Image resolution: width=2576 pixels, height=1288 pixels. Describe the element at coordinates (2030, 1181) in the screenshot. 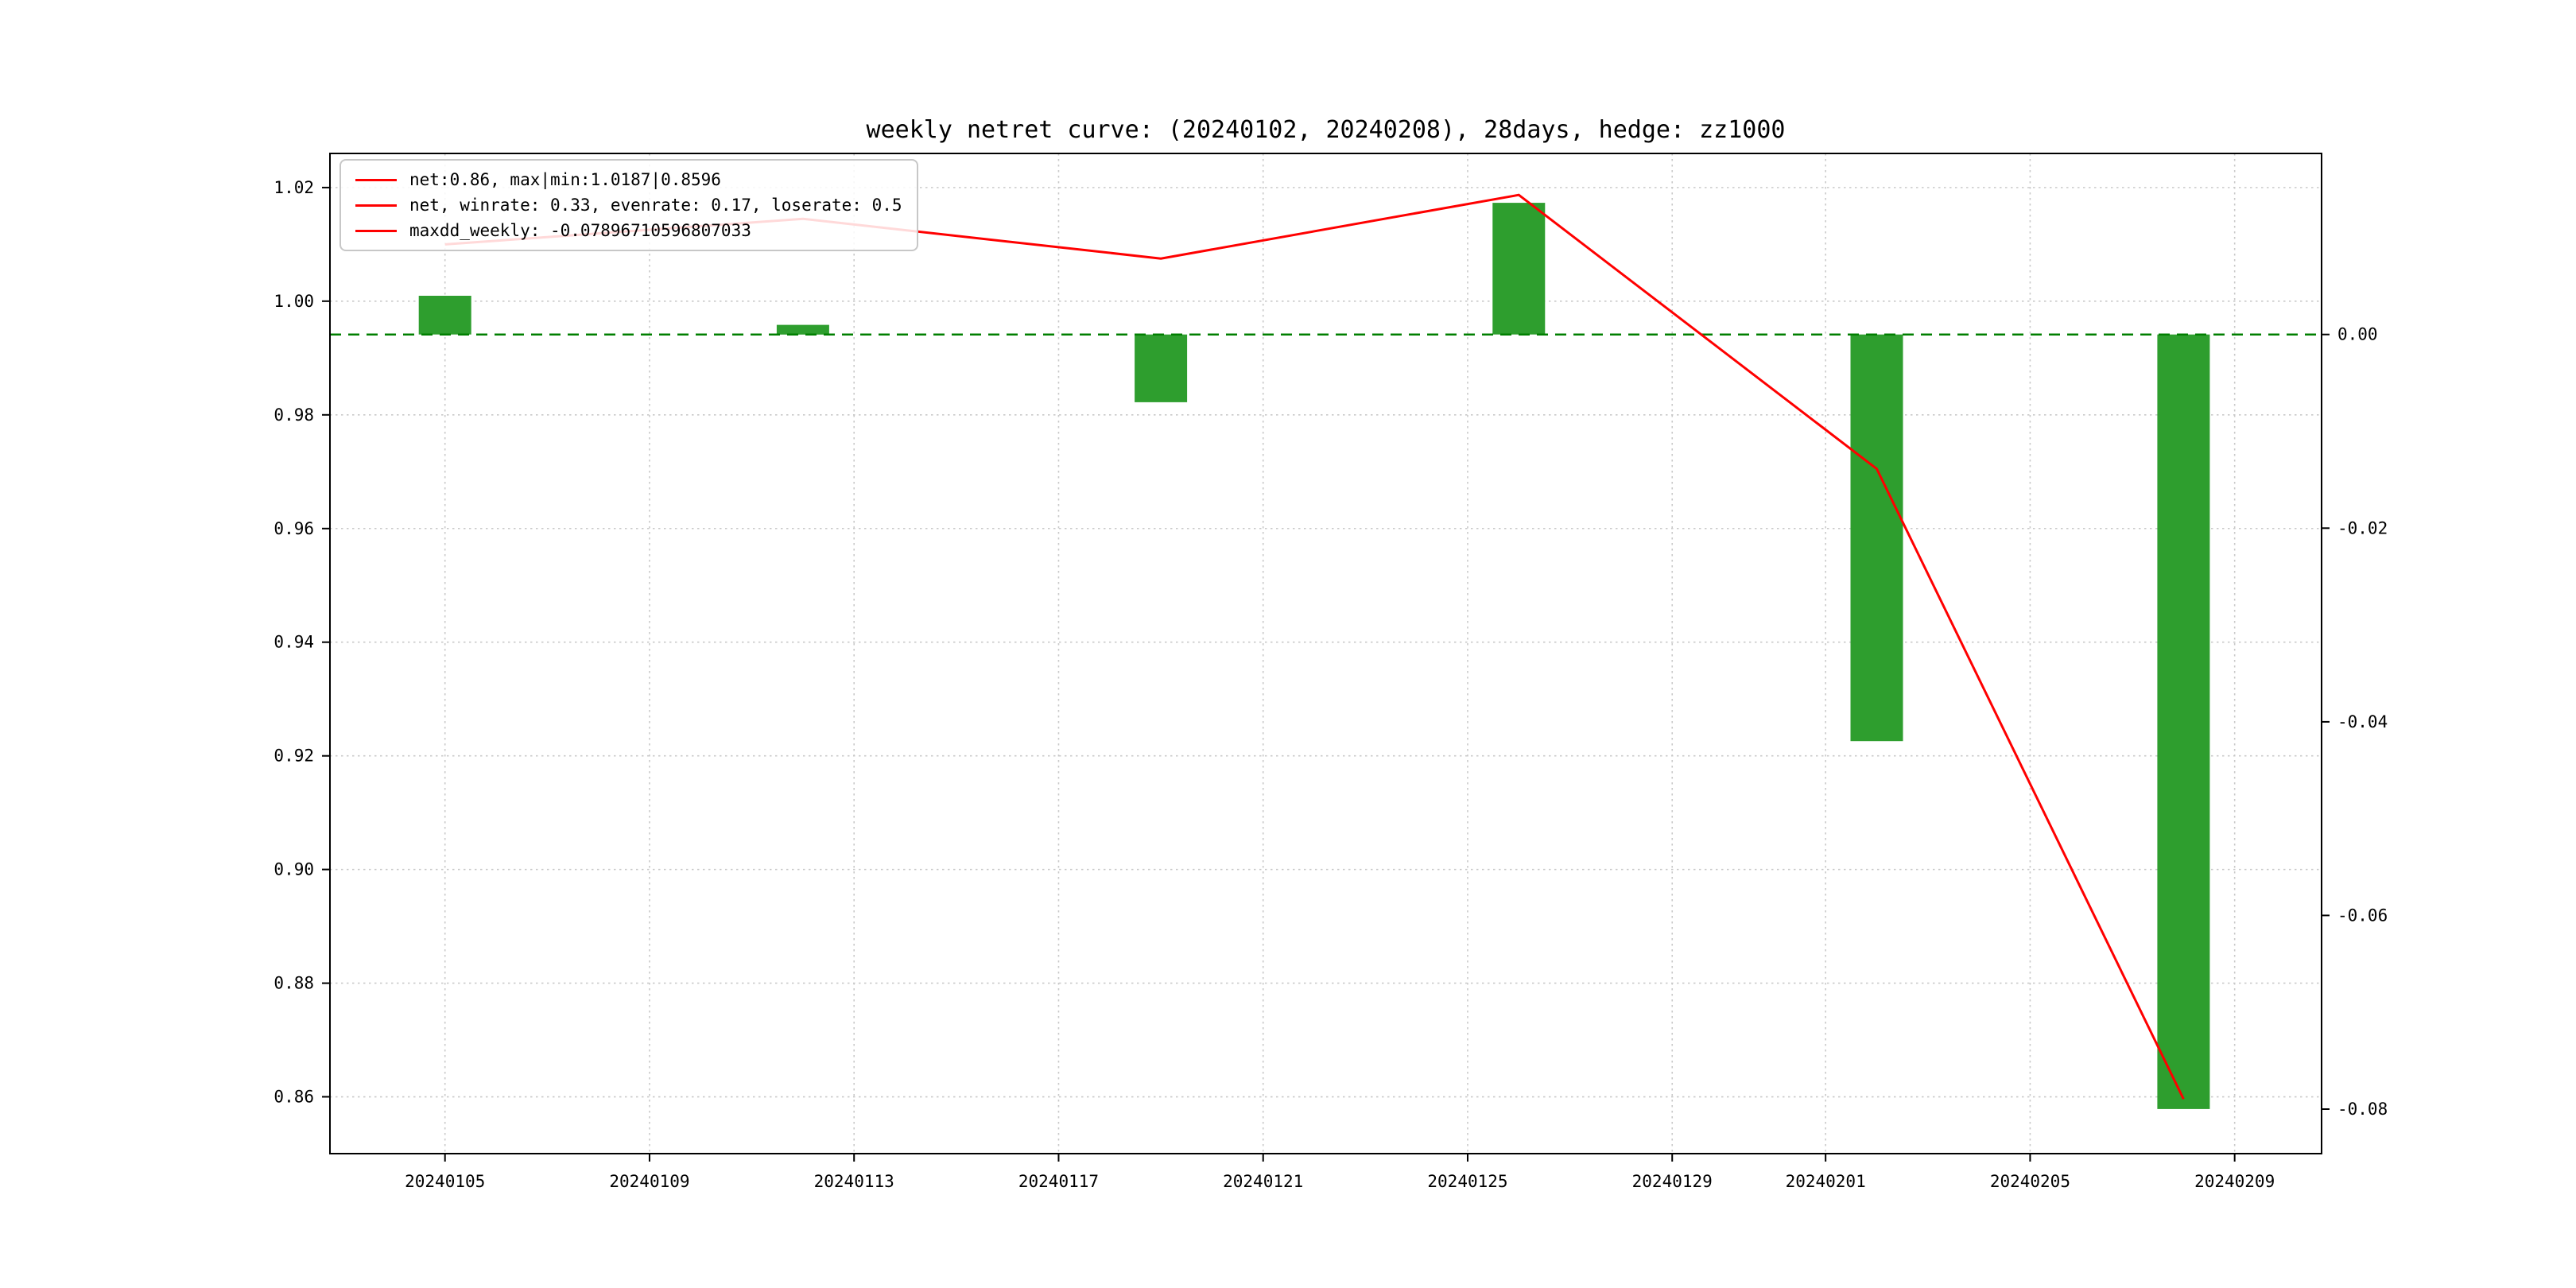

I see `x-tick-label: 20240205` at that location.